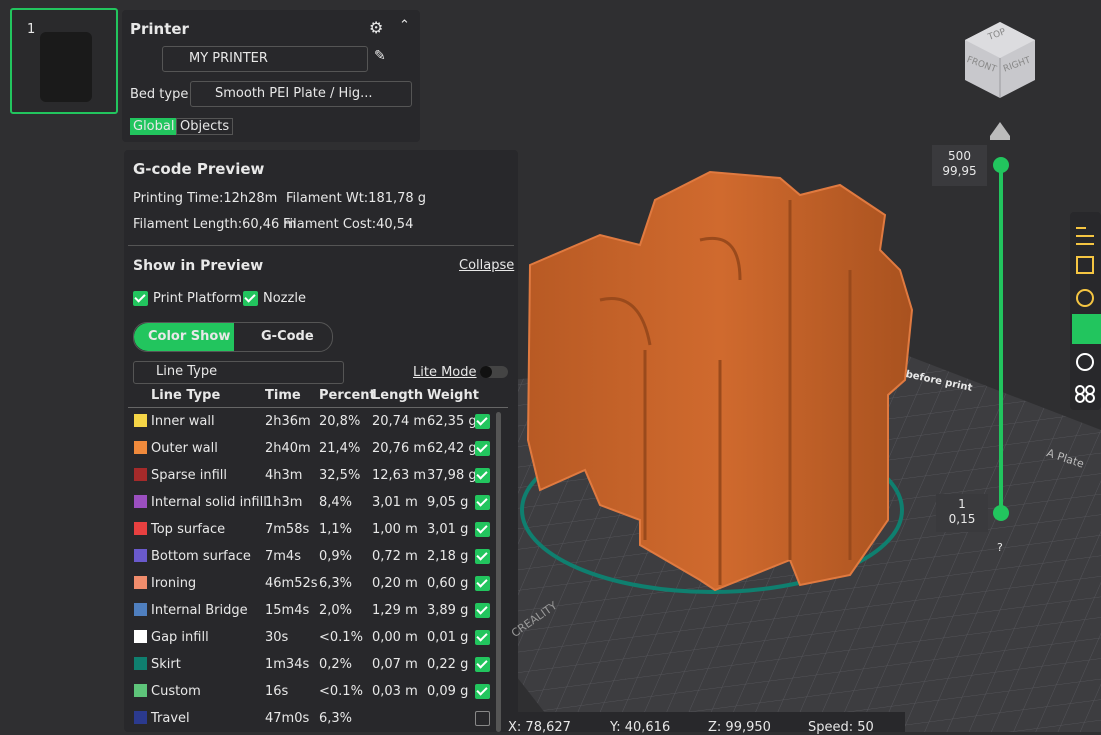 This screenshot has height=735, width=1101. Describe the element at coordinates (318, 556) in the screenshot. I see `table-row: Bottom surface 7m4s 0,9% 0,72 m 2,18 g` at that location.